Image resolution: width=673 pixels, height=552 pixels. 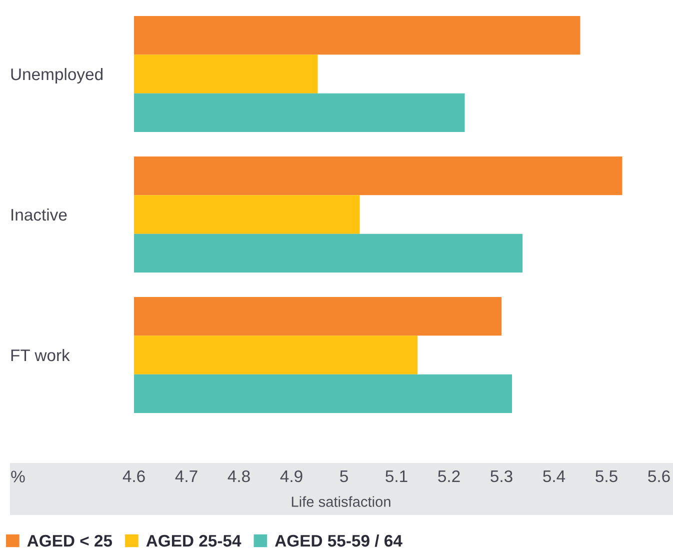 What do you see at coordinates (69, 540) in the screenshot?
I see `legend-label: AGED < 25` at bounding box center [69, 540].